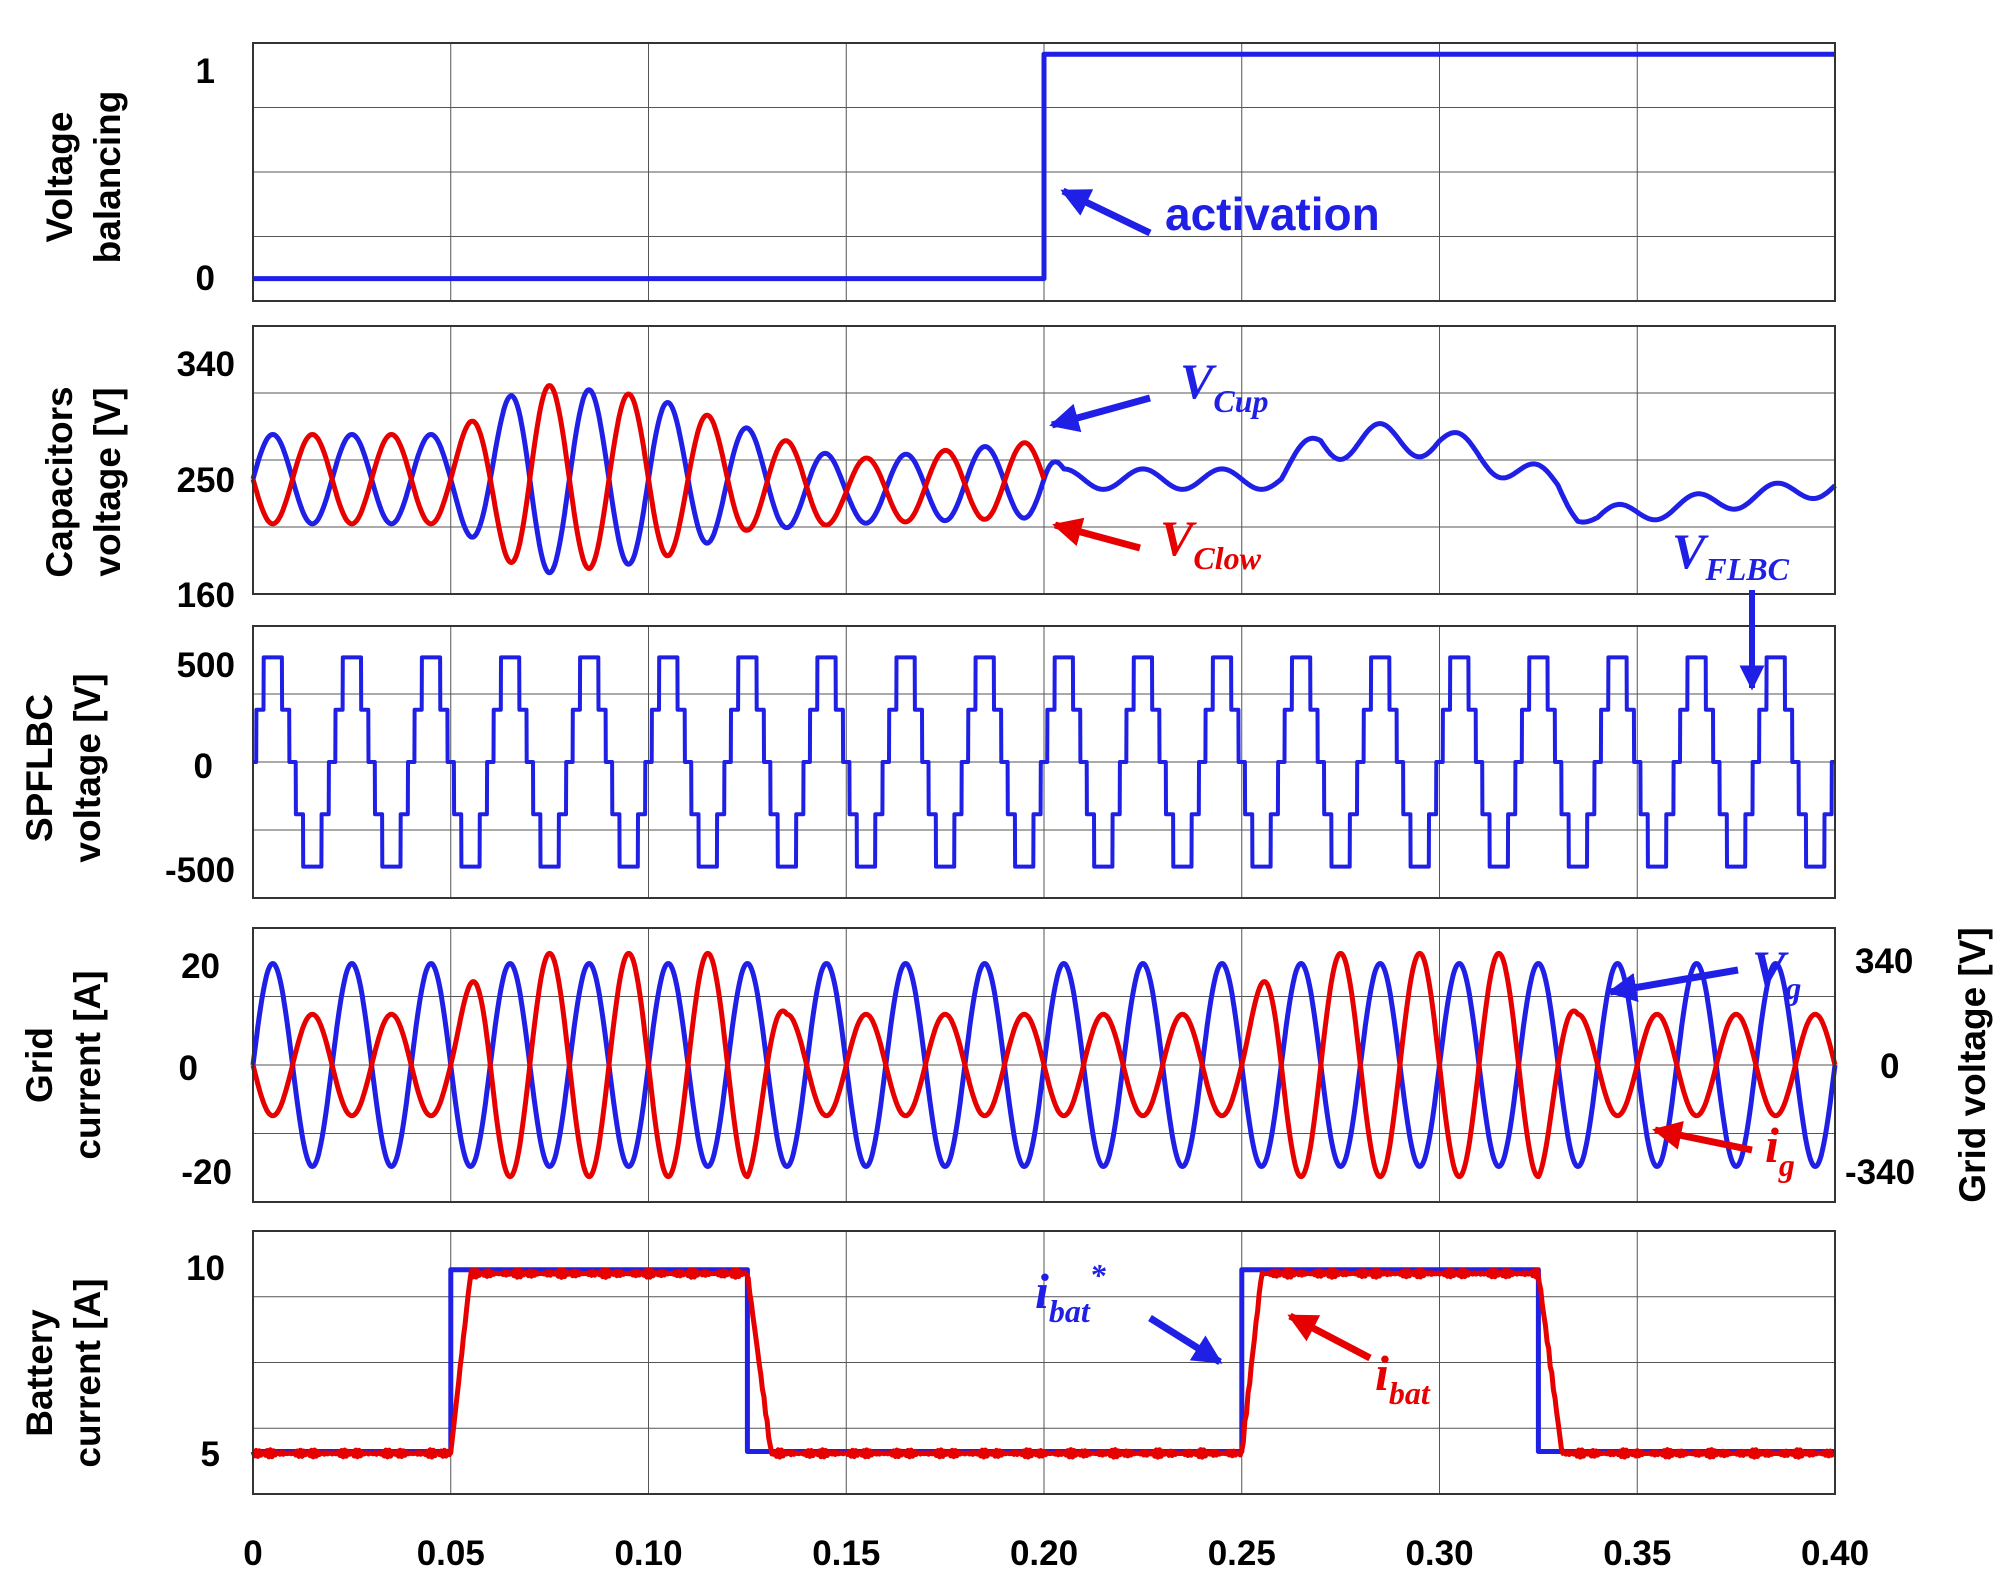  What do you see at coordinates (1211, 543) in the screenshot?
I see `annotation-label: VClow` at bounding box center [1211, 543].